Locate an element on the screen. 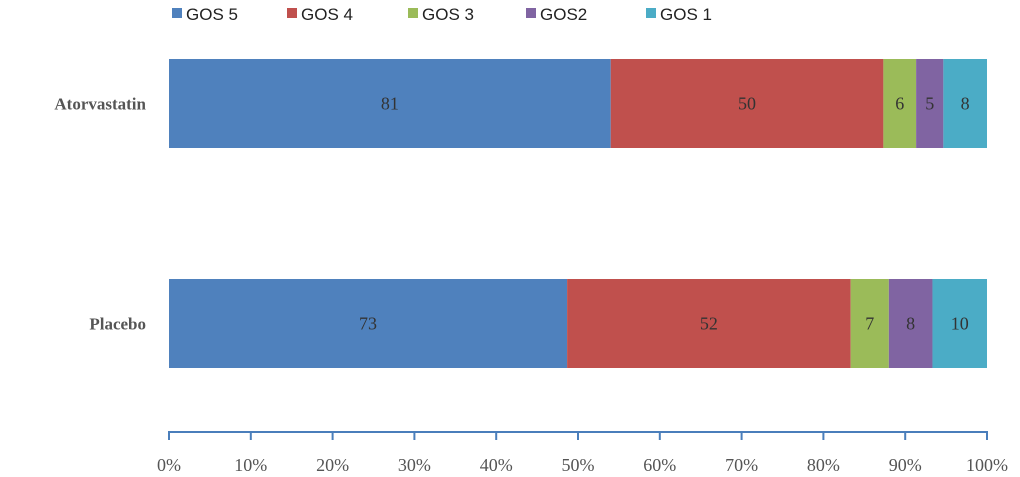 The image size is (1020, 477). legend-label: GOS 3 is located at coordinates (448, 14).